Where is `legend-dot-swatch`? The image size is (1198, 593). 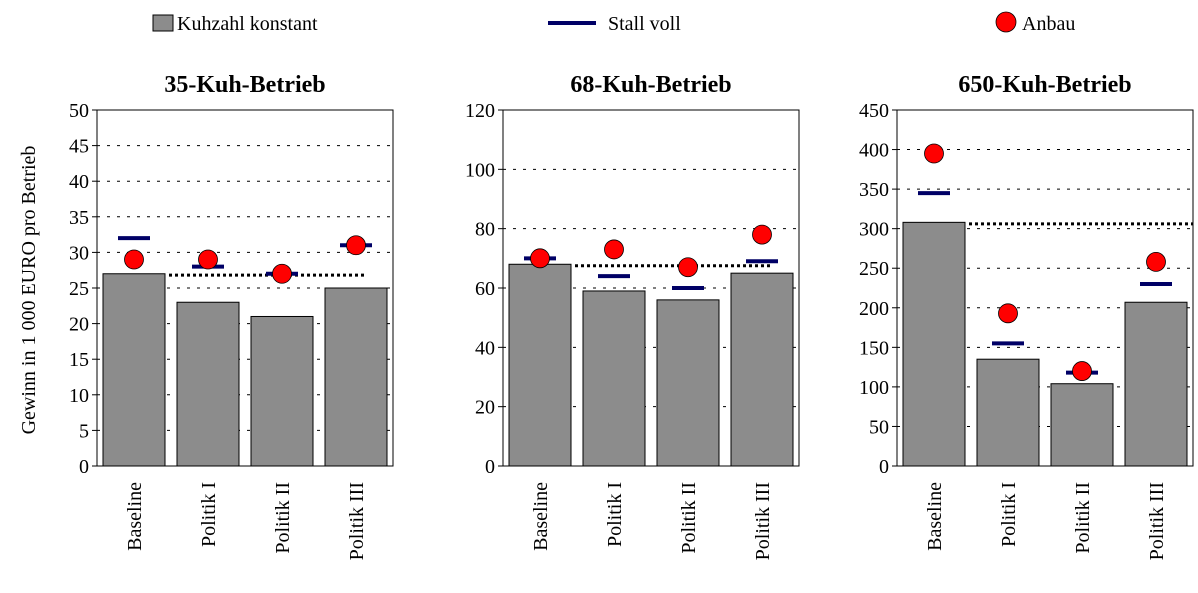 legend-dot-swatch is located at coordinates (1006, 22).